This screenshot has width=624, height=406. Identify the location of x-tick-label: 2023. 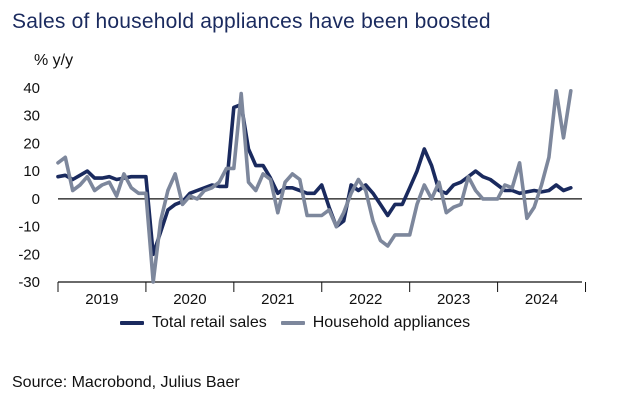
(453, 299).